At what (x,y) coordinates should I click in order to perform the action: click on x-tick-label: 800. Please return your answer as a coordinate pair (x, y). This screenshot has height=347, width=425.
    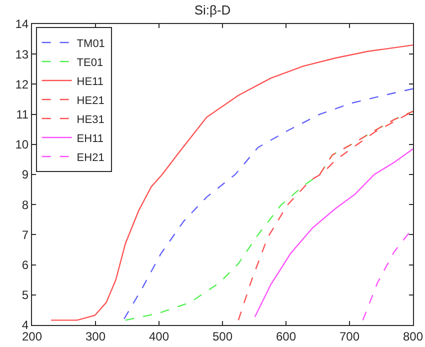
    Looking at the image, I should click on (413, 336).